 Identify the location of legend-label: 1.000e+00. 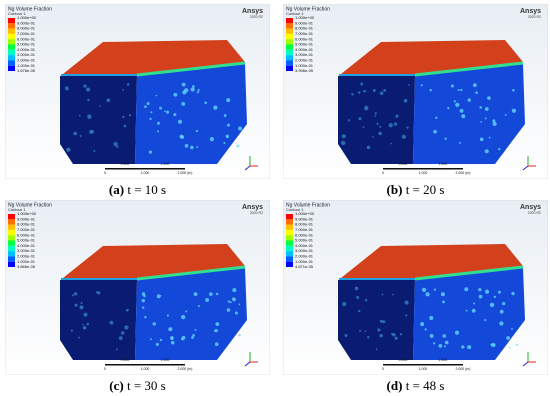
(27, 17).